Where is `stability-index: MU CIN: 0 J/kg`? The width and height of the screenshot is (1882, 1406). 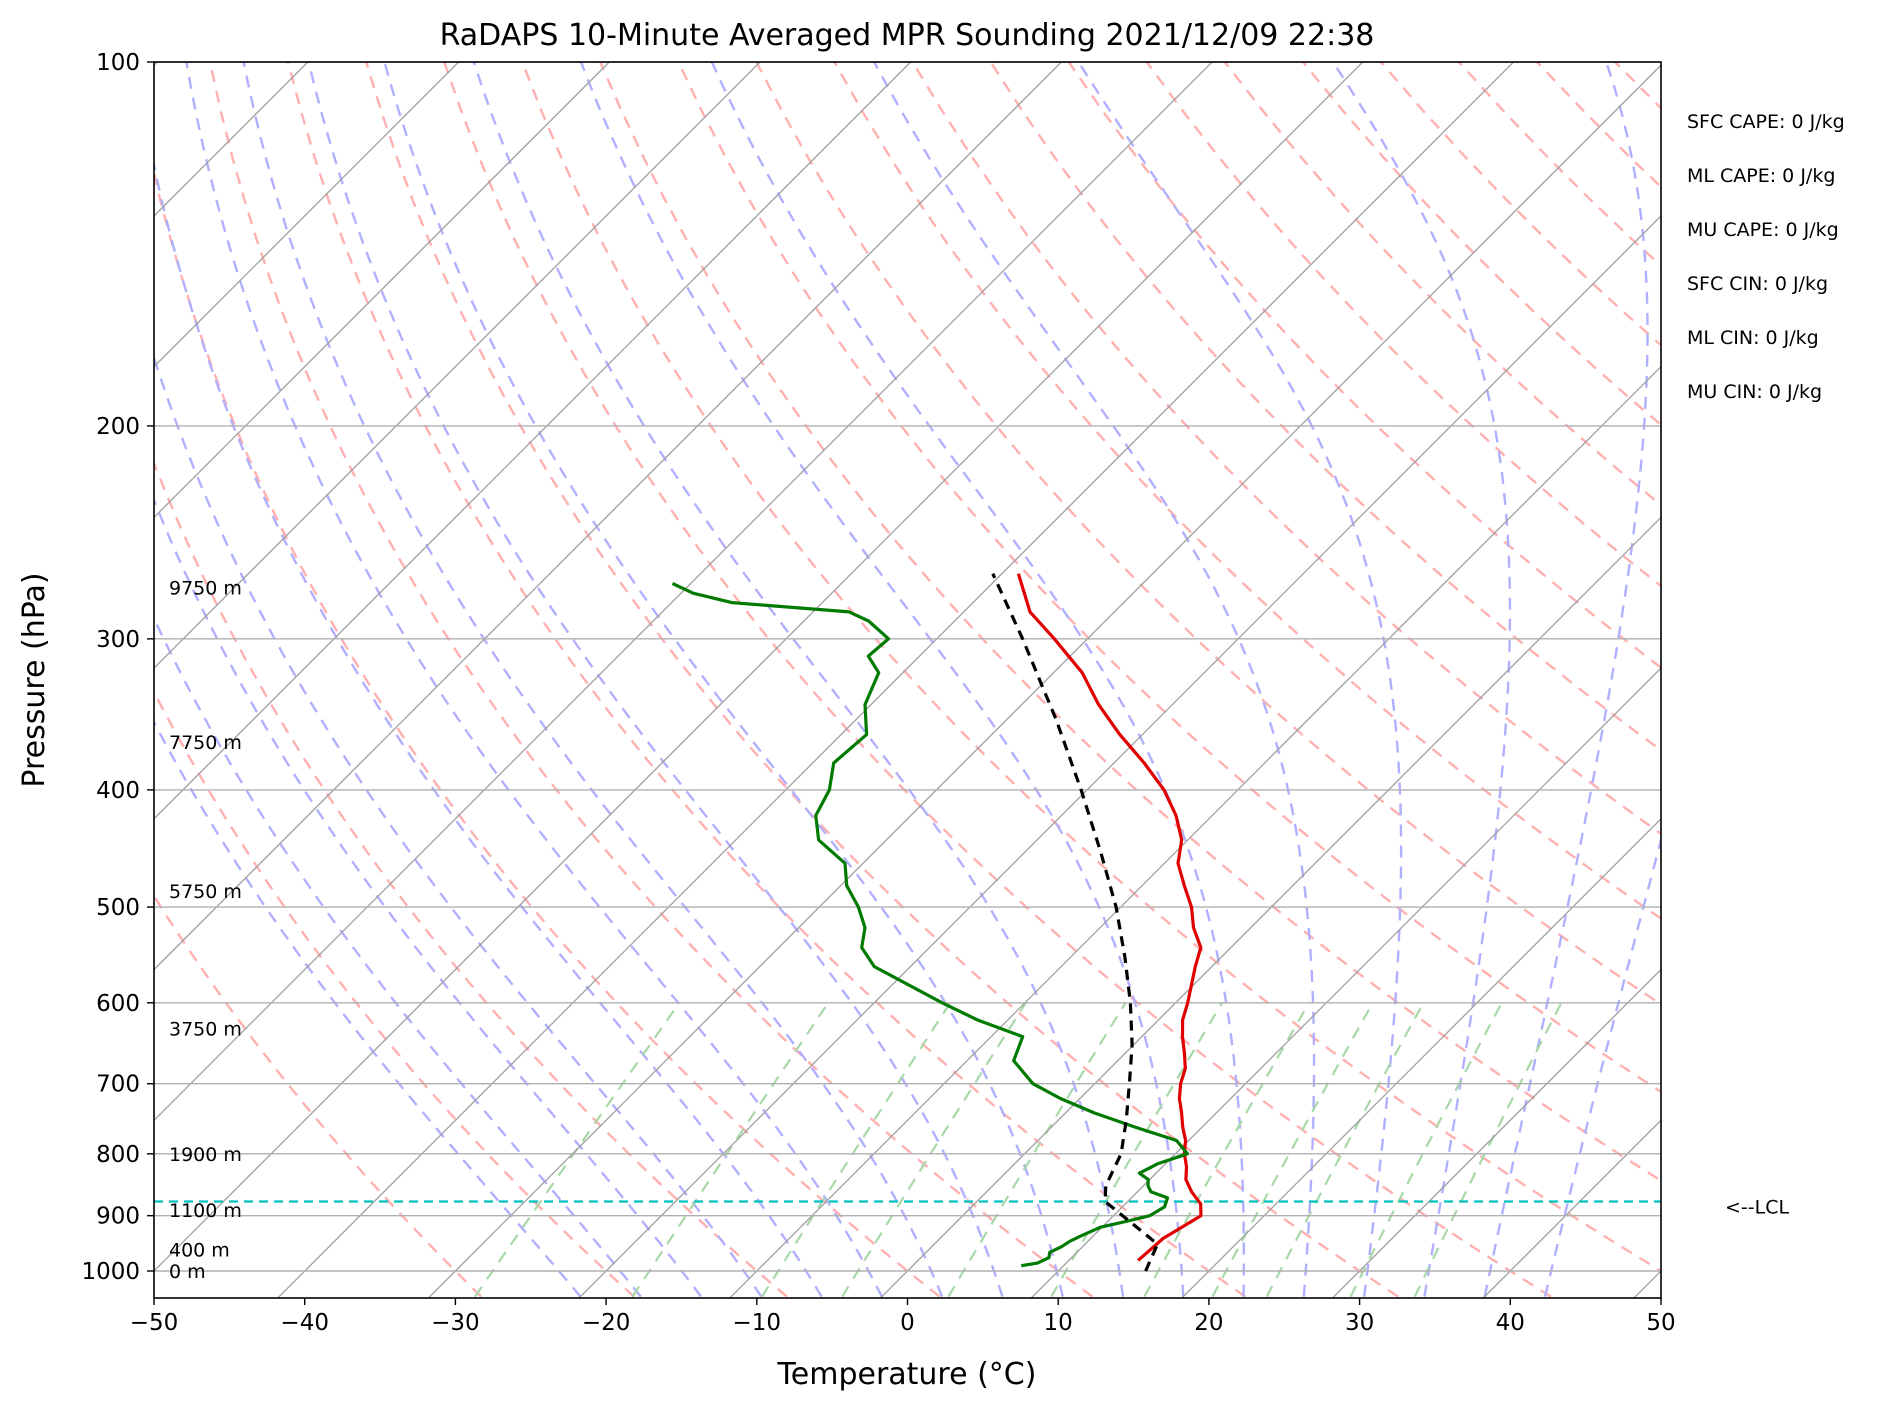
stability-index: MU CIN: 0 J/kg is located at coordinates (1754, 392).